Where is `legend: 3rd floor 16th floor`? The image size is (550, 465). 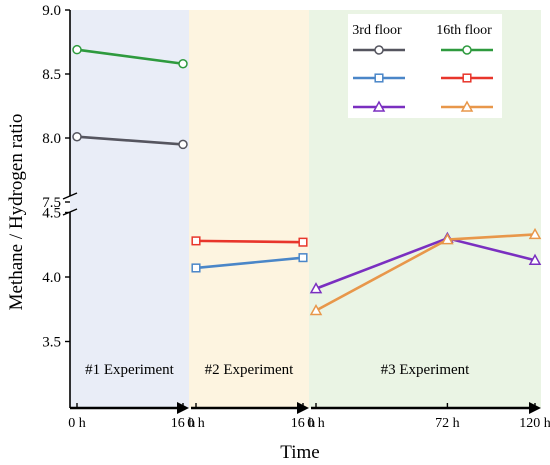
legend: 3rd floor 16th floor is located at coordinates (425, 66).